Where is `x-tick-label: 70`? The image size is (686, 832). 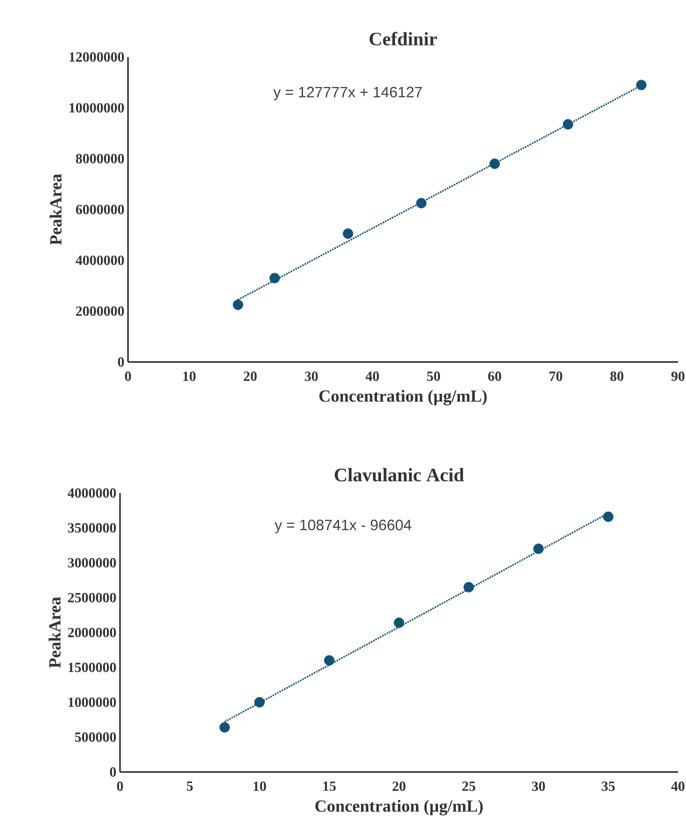 x-tick-label: 70 is located at coordinates (556, 376).